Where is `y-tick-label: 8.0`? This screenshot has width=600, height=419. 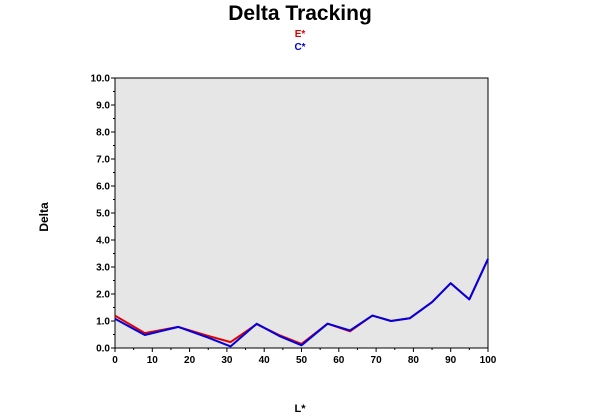
y-tick-label: 8.0 is located at coordinates (103, 133).